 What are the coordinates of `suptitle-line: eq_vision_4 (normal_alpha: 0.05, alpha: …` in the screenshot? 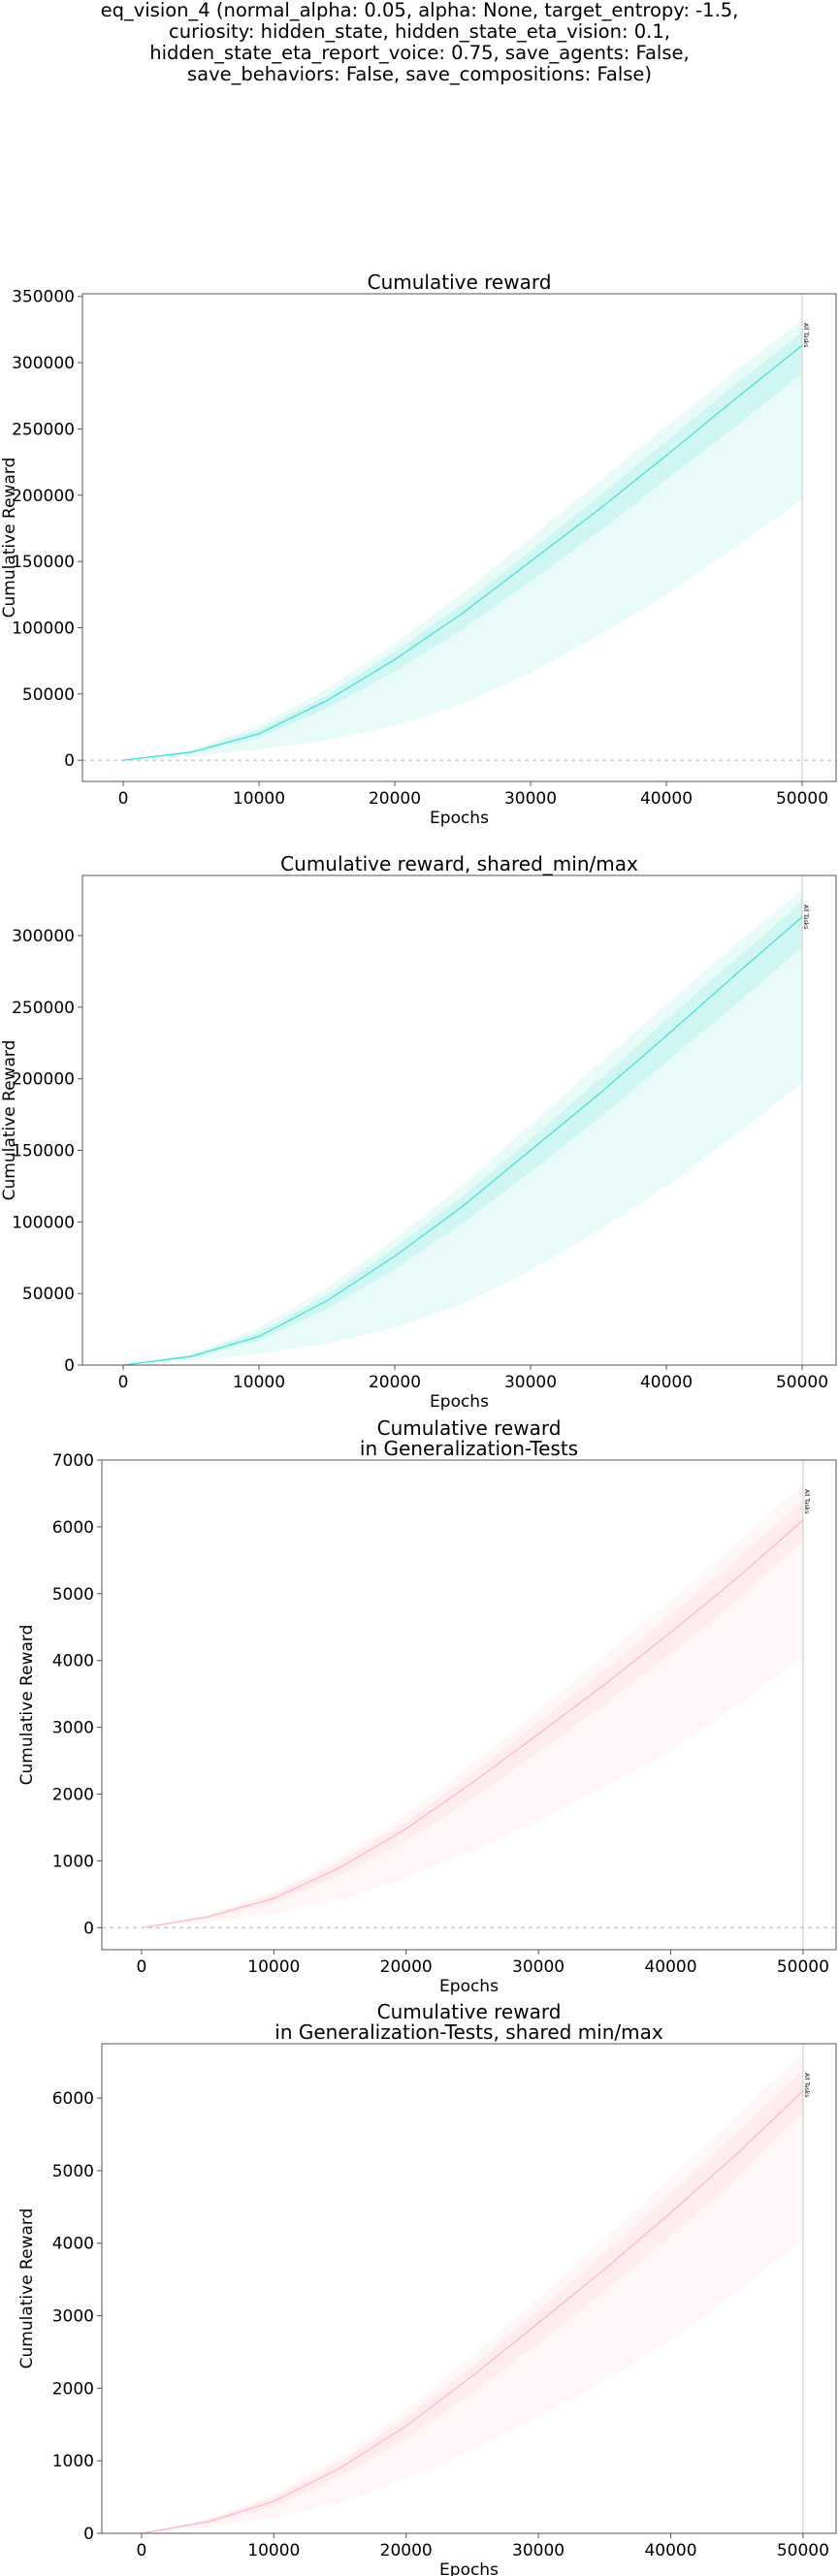 It's located at (419, 10).